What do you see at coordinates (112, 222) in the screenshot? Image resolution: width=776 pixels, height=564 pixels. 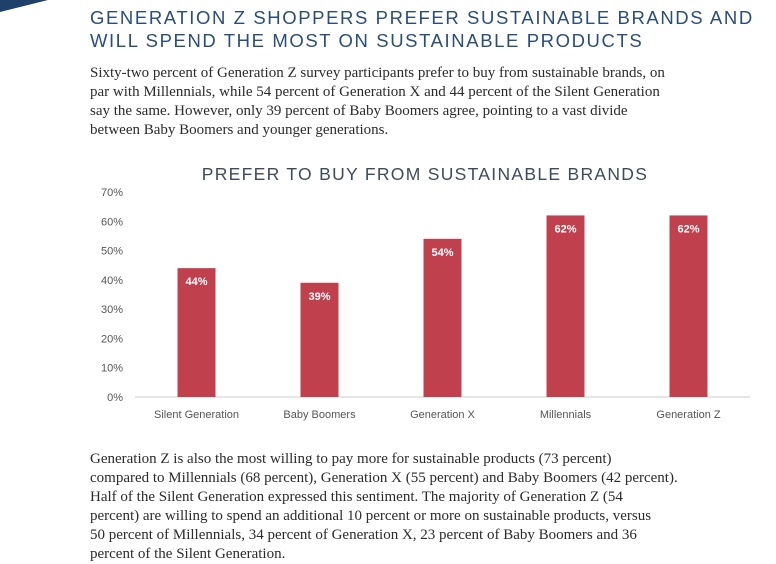 I see `y-tick-label: 60%` at bounding box center [112, 222].